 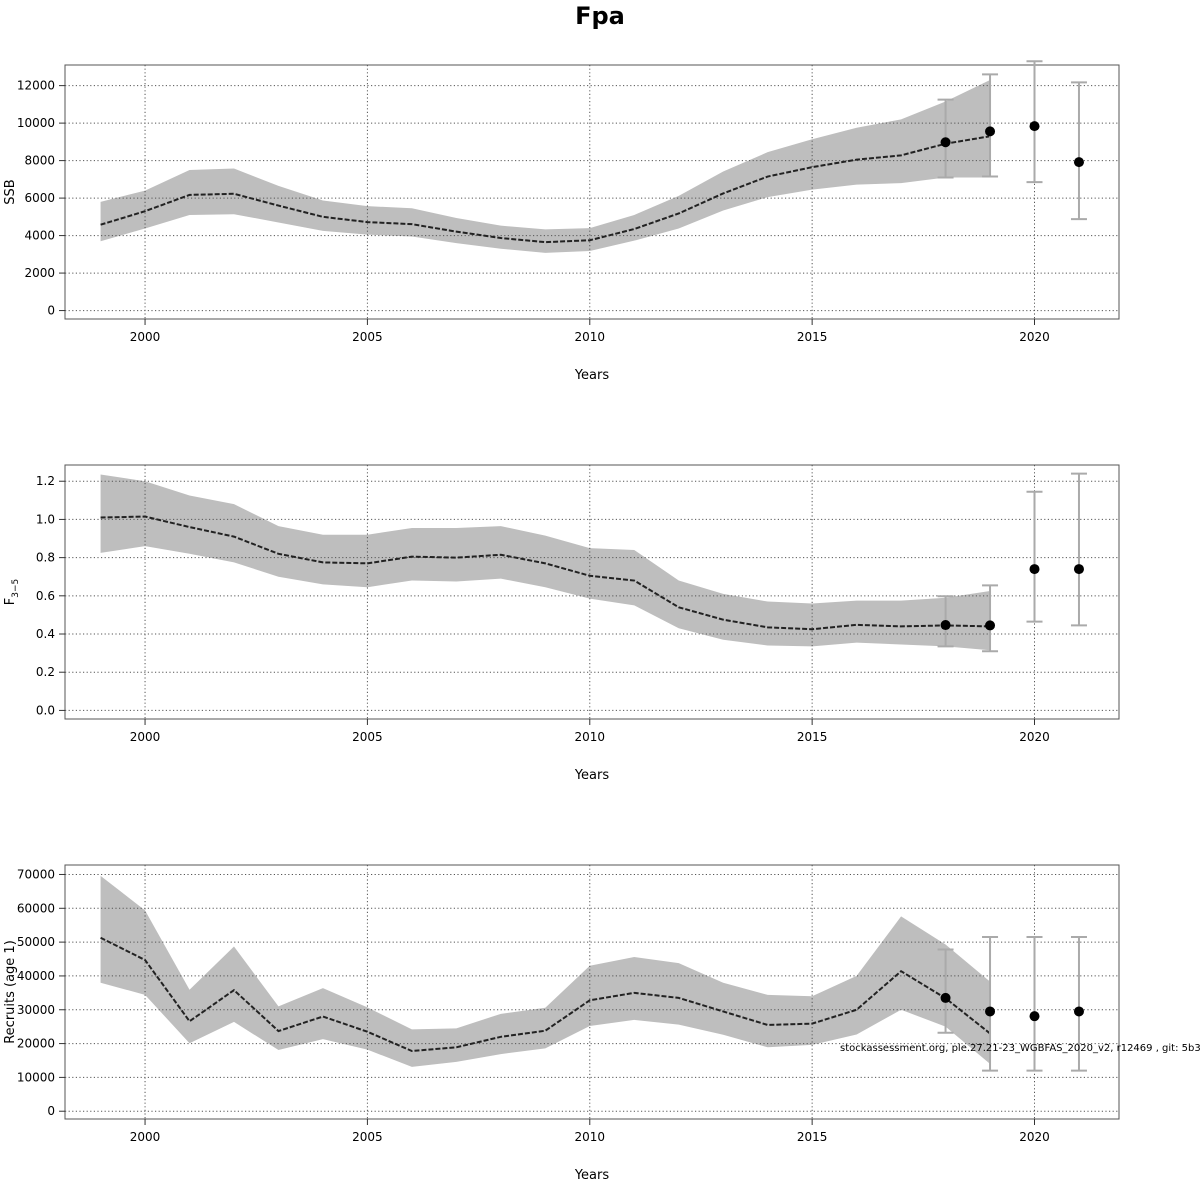 What do you see at coordinates (45, 558) in the screenshot?
I see `y-tick-label: 0.8` at bounding box center [45, 558].